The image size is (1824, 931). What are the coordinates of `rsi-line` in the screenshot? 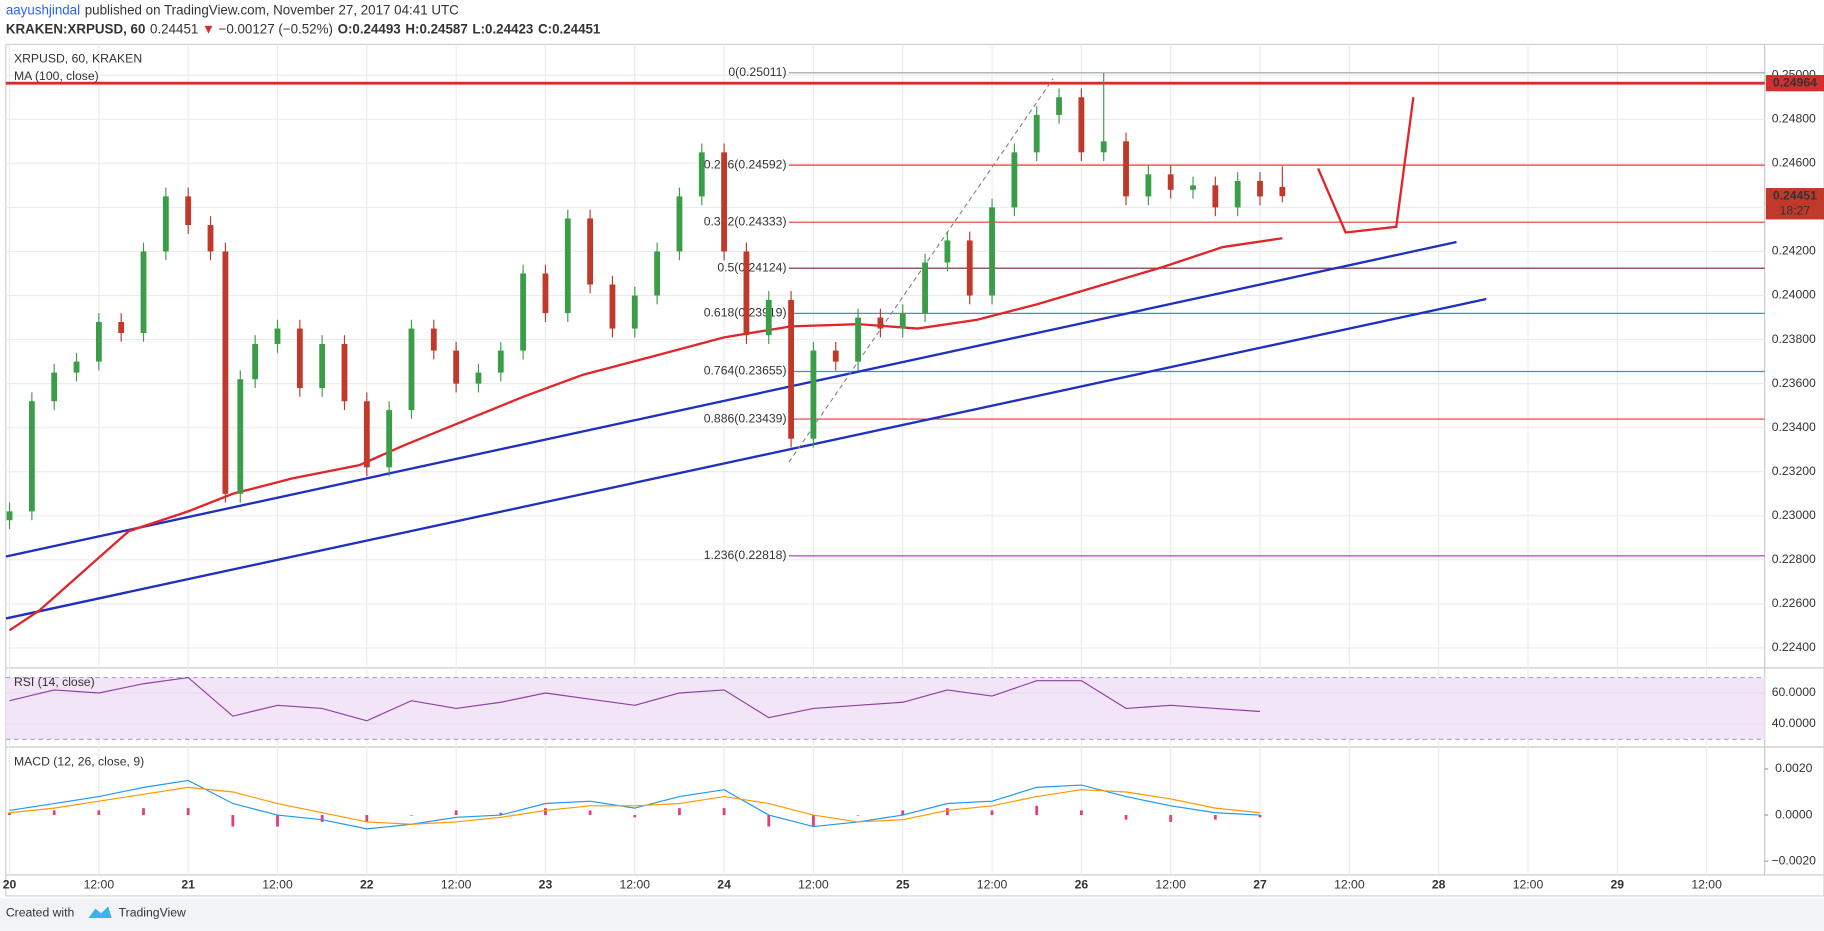 It's located at (635, 699).